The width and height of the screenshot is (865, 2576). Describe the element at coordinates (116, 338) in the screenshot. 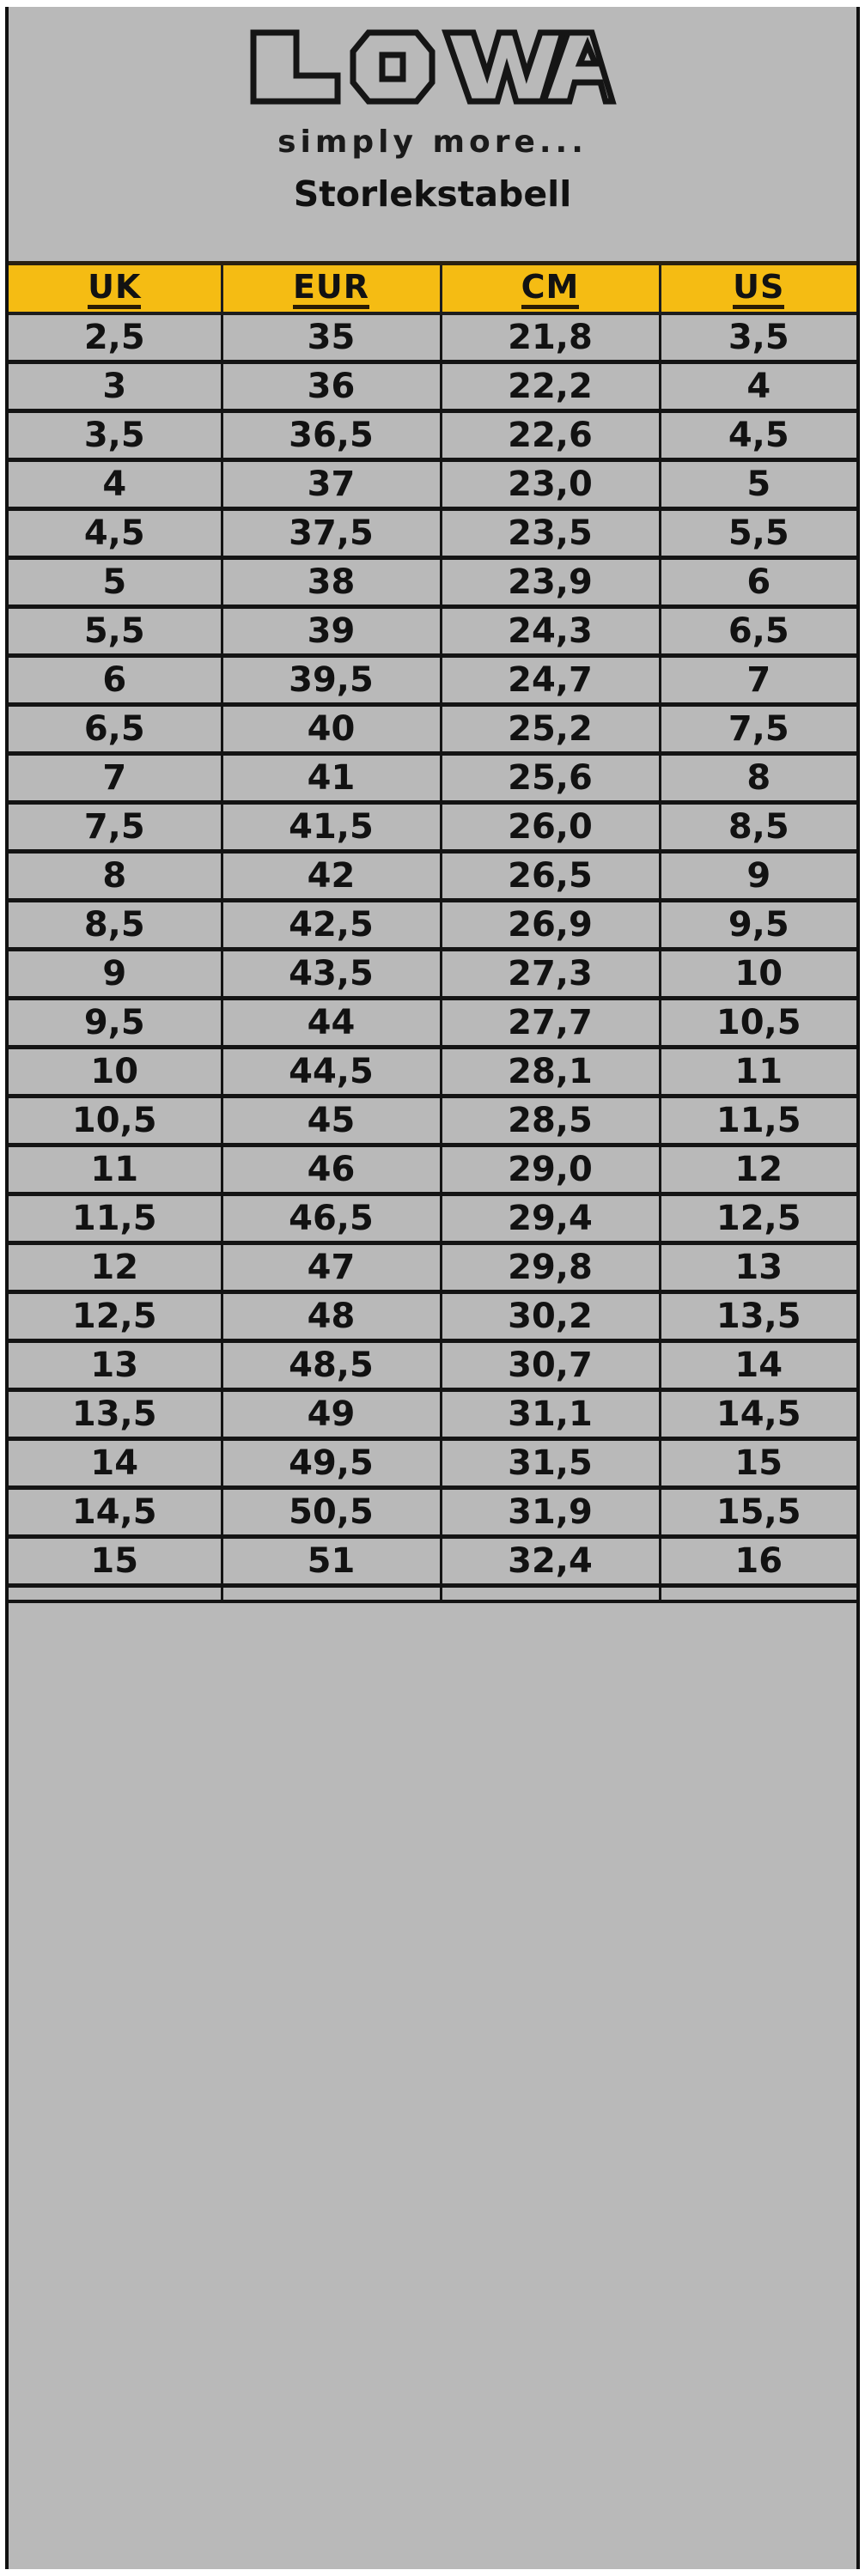

I see `cell-uk: 2,5` at that location.